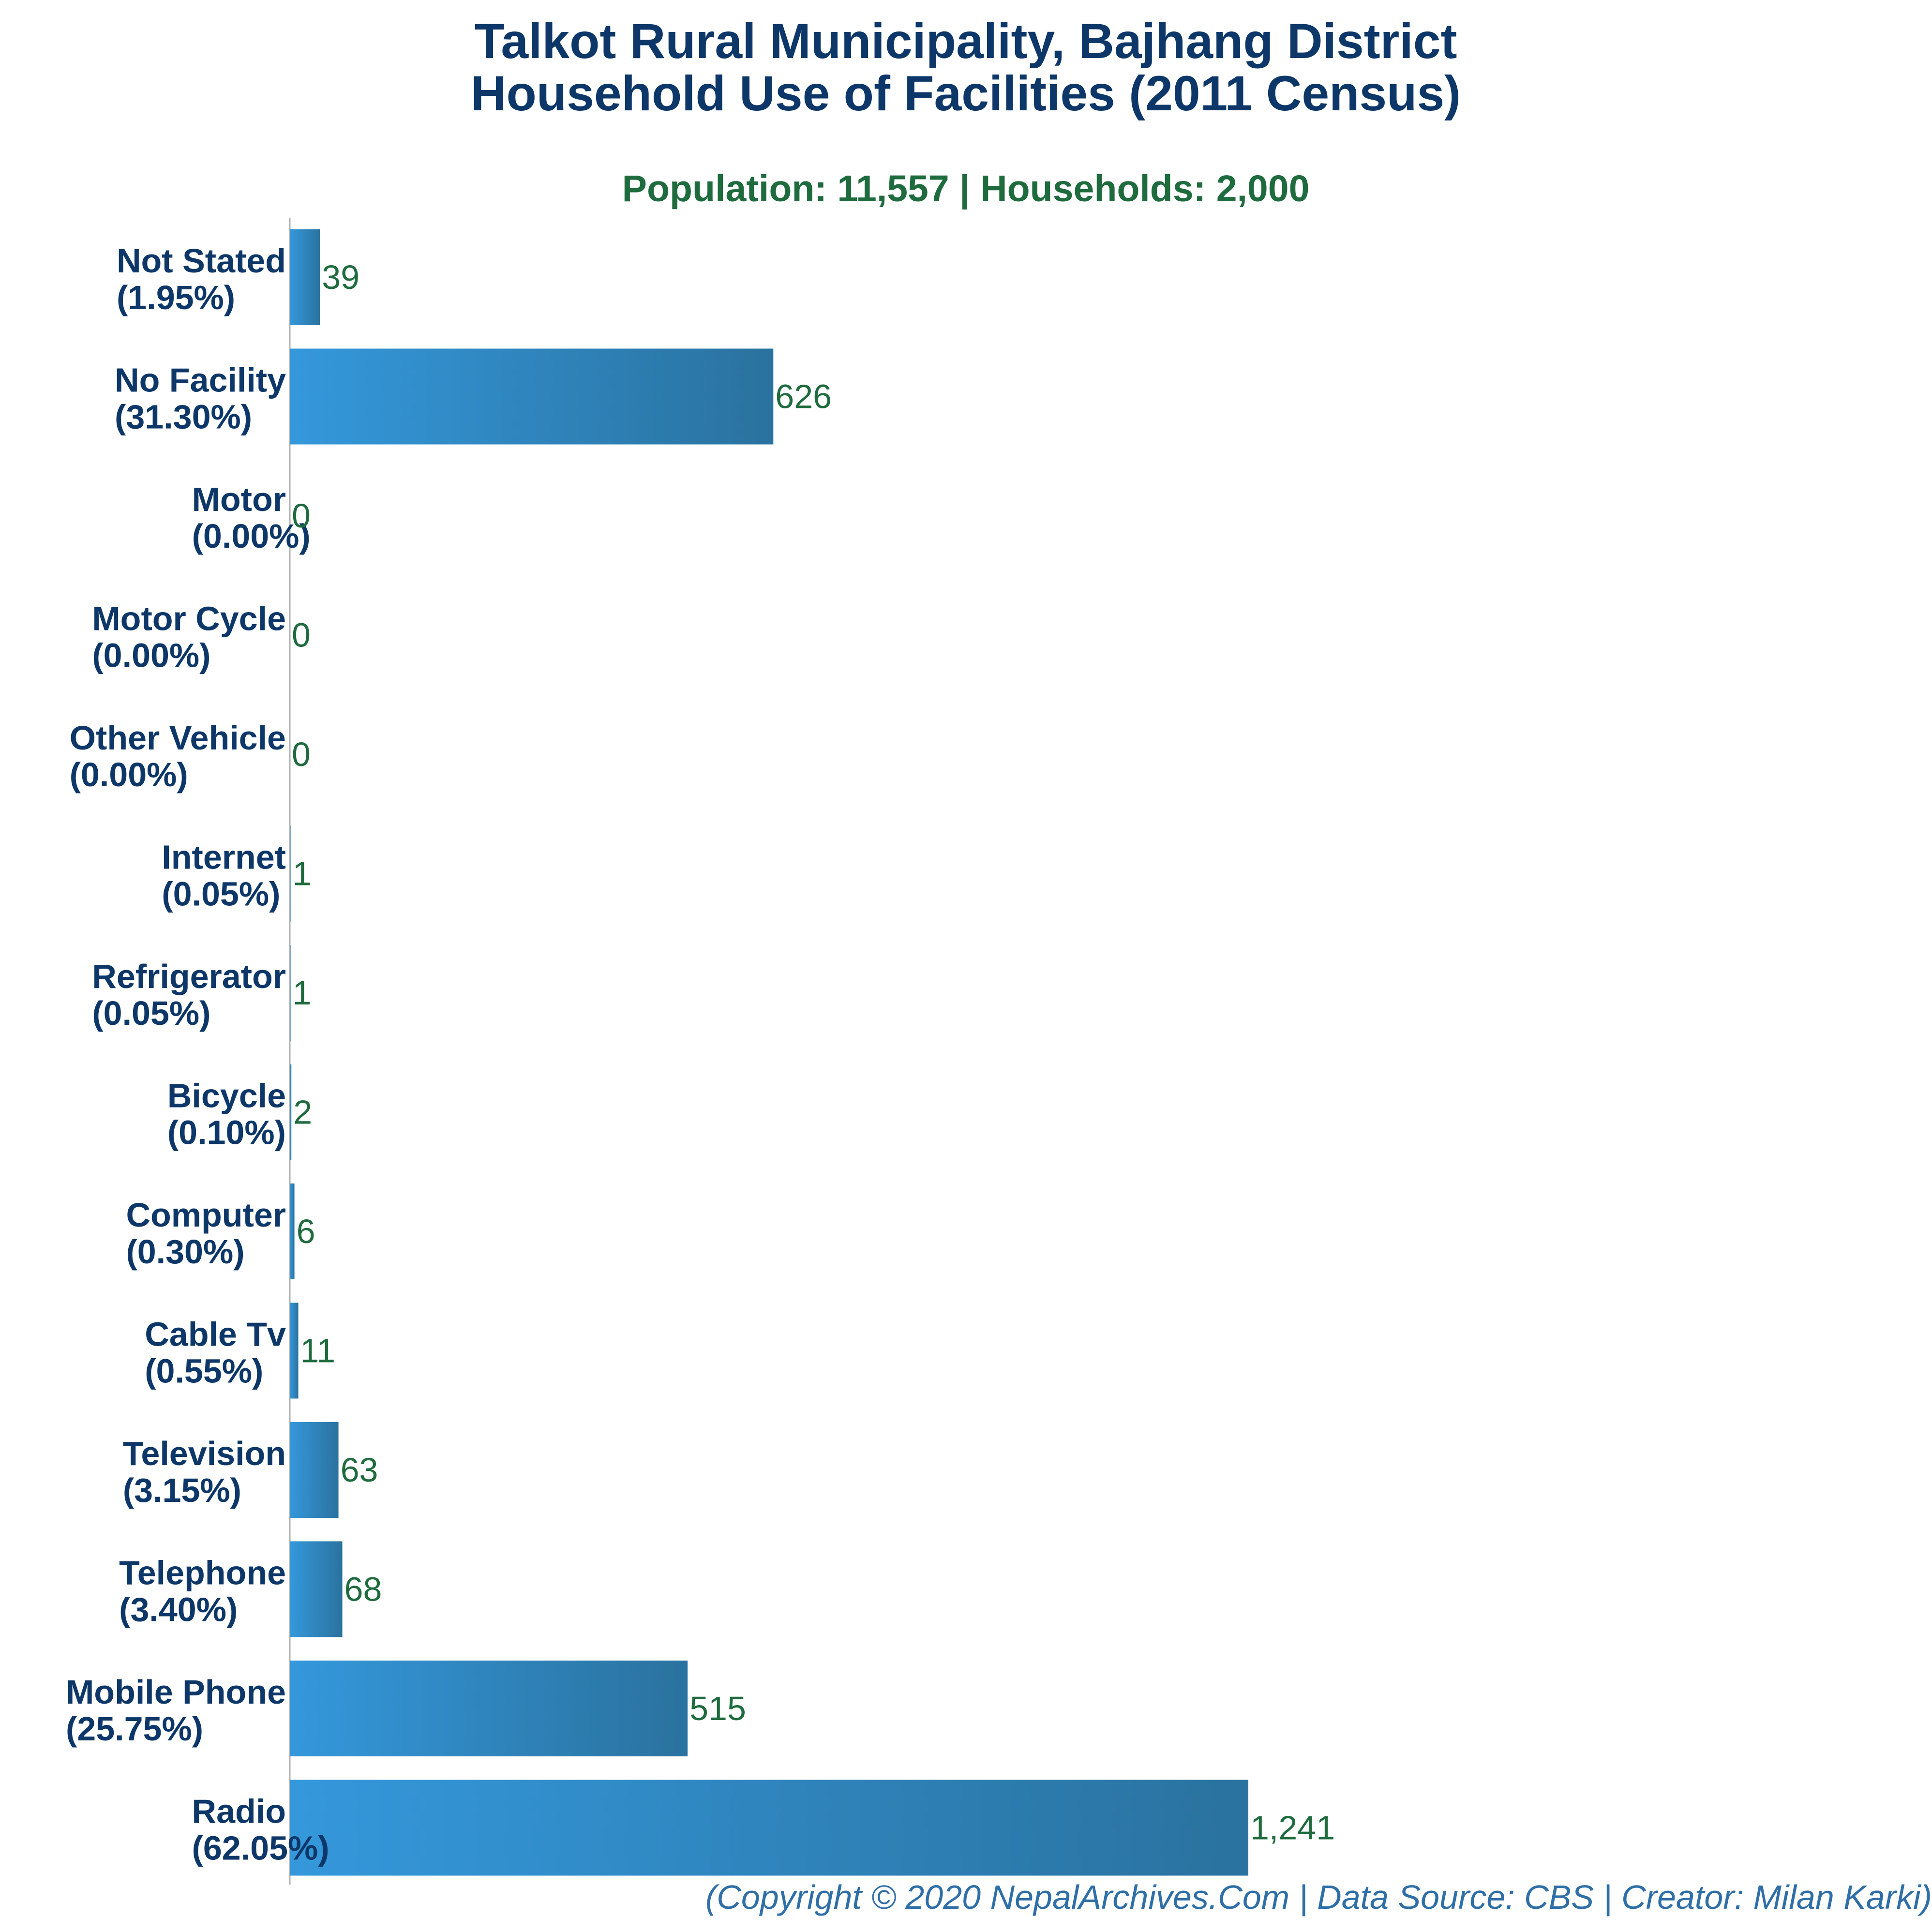 The width and height of the screenshot is (1932, 1932). I want to click on category-name: Internet, so click(224, 857).